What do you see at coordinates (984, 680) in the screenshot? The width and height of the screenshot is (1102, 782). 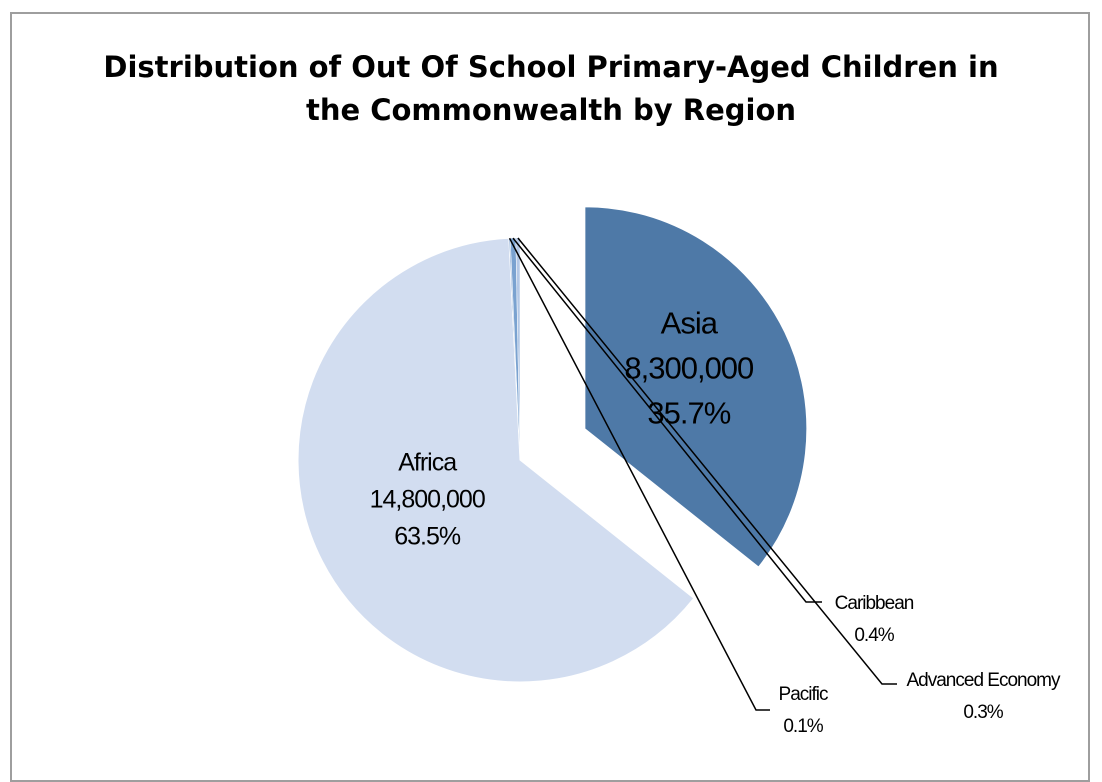 I see `slice-label-name-advanced-economy: Advanced Economy` at bounding box center [984, 680].